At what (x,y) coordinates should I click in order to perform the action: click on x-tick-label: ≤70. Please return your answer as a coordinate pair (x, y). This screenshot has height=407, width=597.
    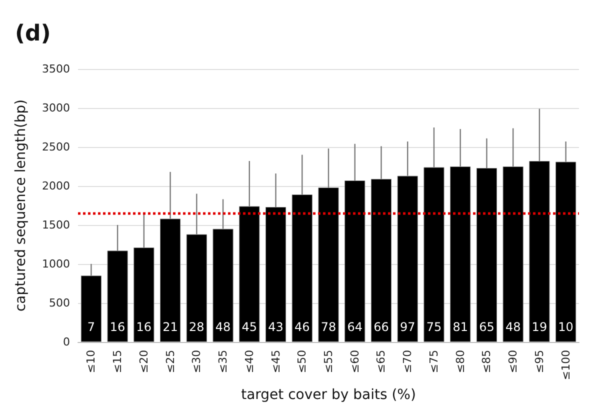
    Looking at the image, I should click on (407, 362).